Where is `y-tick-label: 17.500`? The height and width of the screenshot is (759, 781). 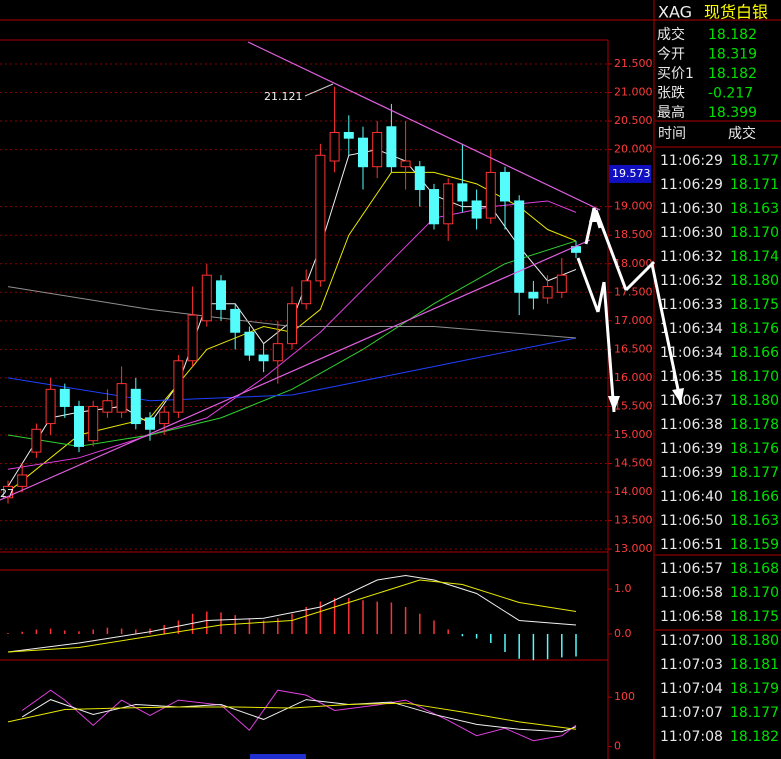
y-tick-label: 17.500 is located at coordinates (633, 291).